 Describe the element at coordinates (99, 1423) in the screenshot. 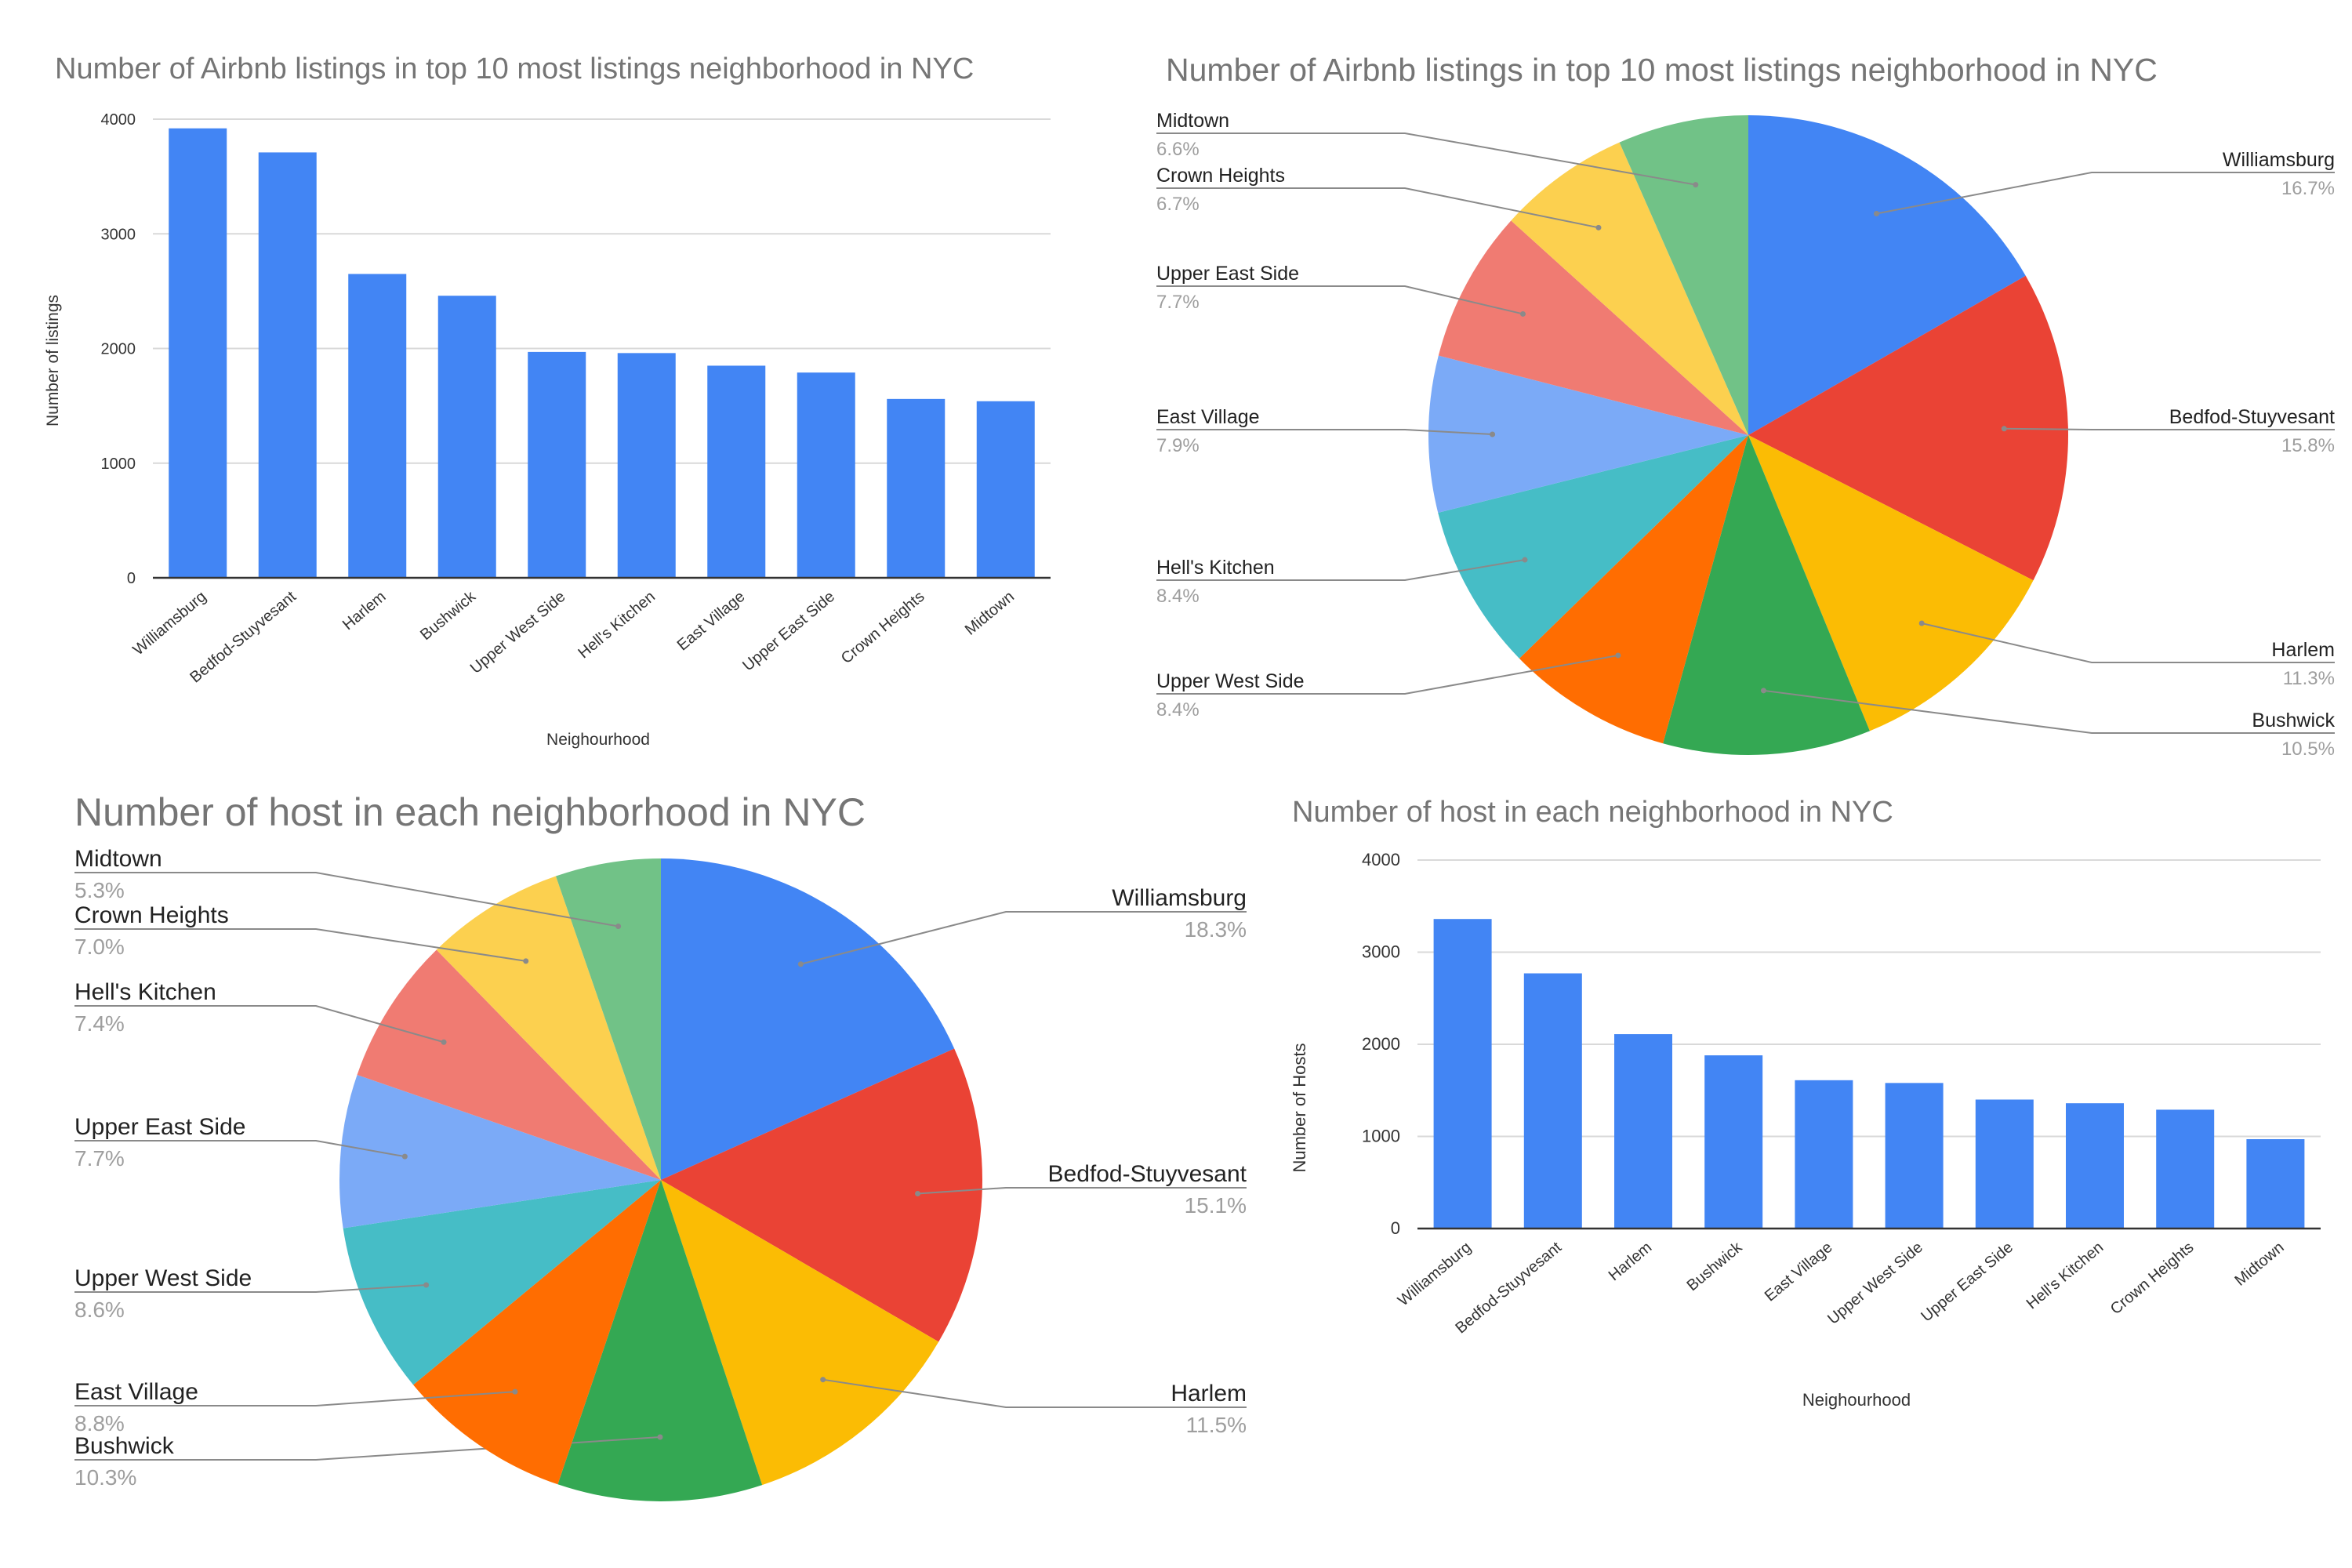

I see `slice-percent: 8.8%` at that location.